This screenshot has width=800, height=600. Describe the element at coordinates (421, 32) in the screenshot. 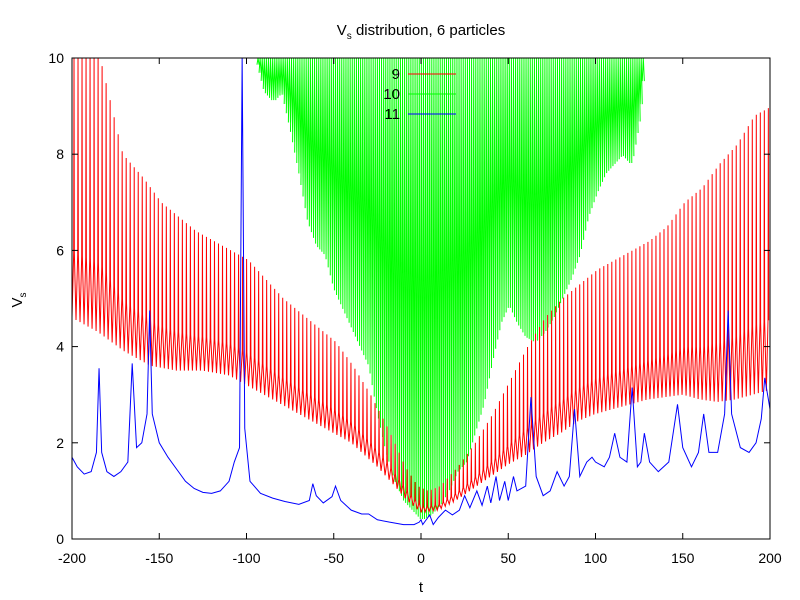

I see `chart-title: Vs distribution, 6 particles` at that location.